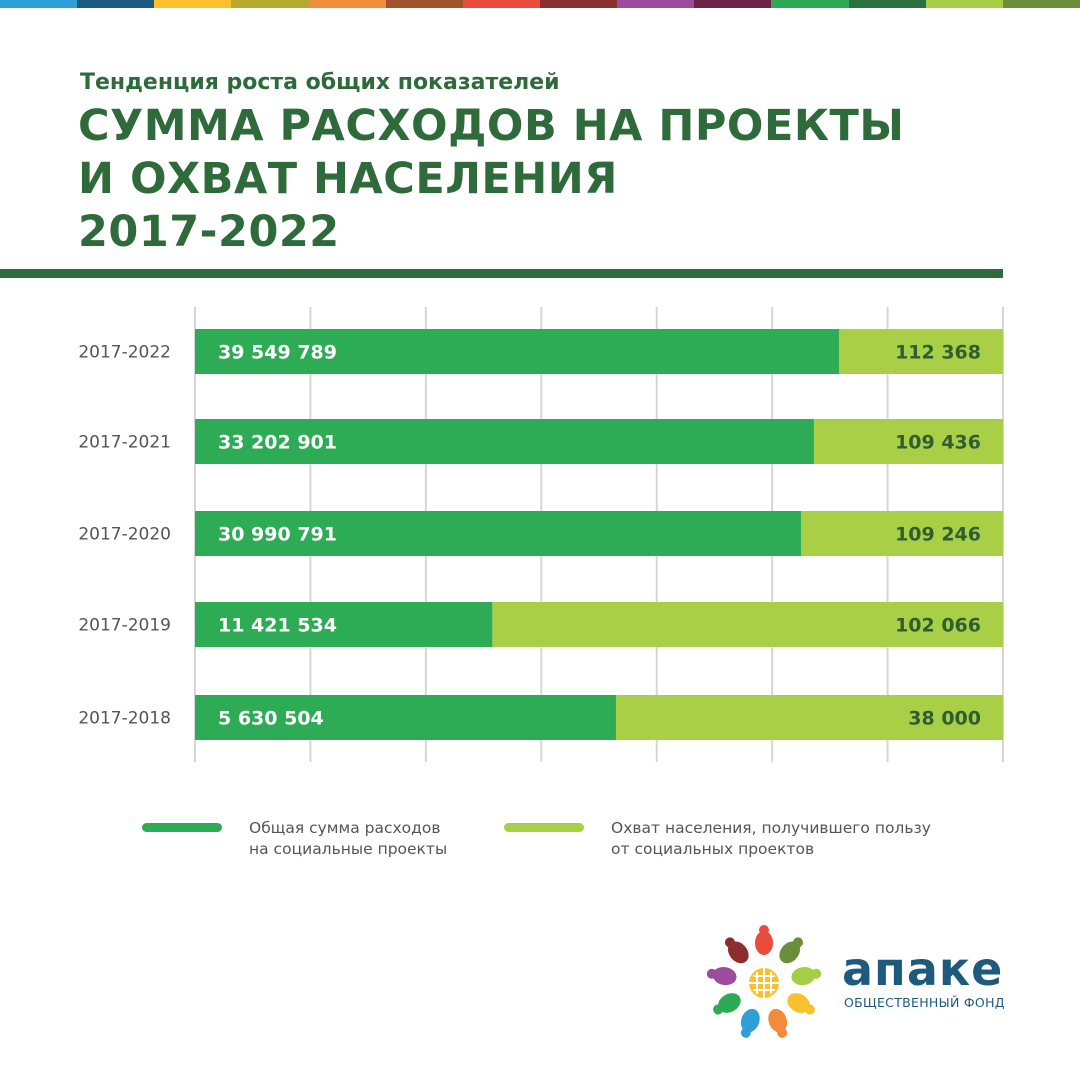 The image size is (1080, 1080). I want to click on data-label-expenses: 39 549 789, so click(277, 353).